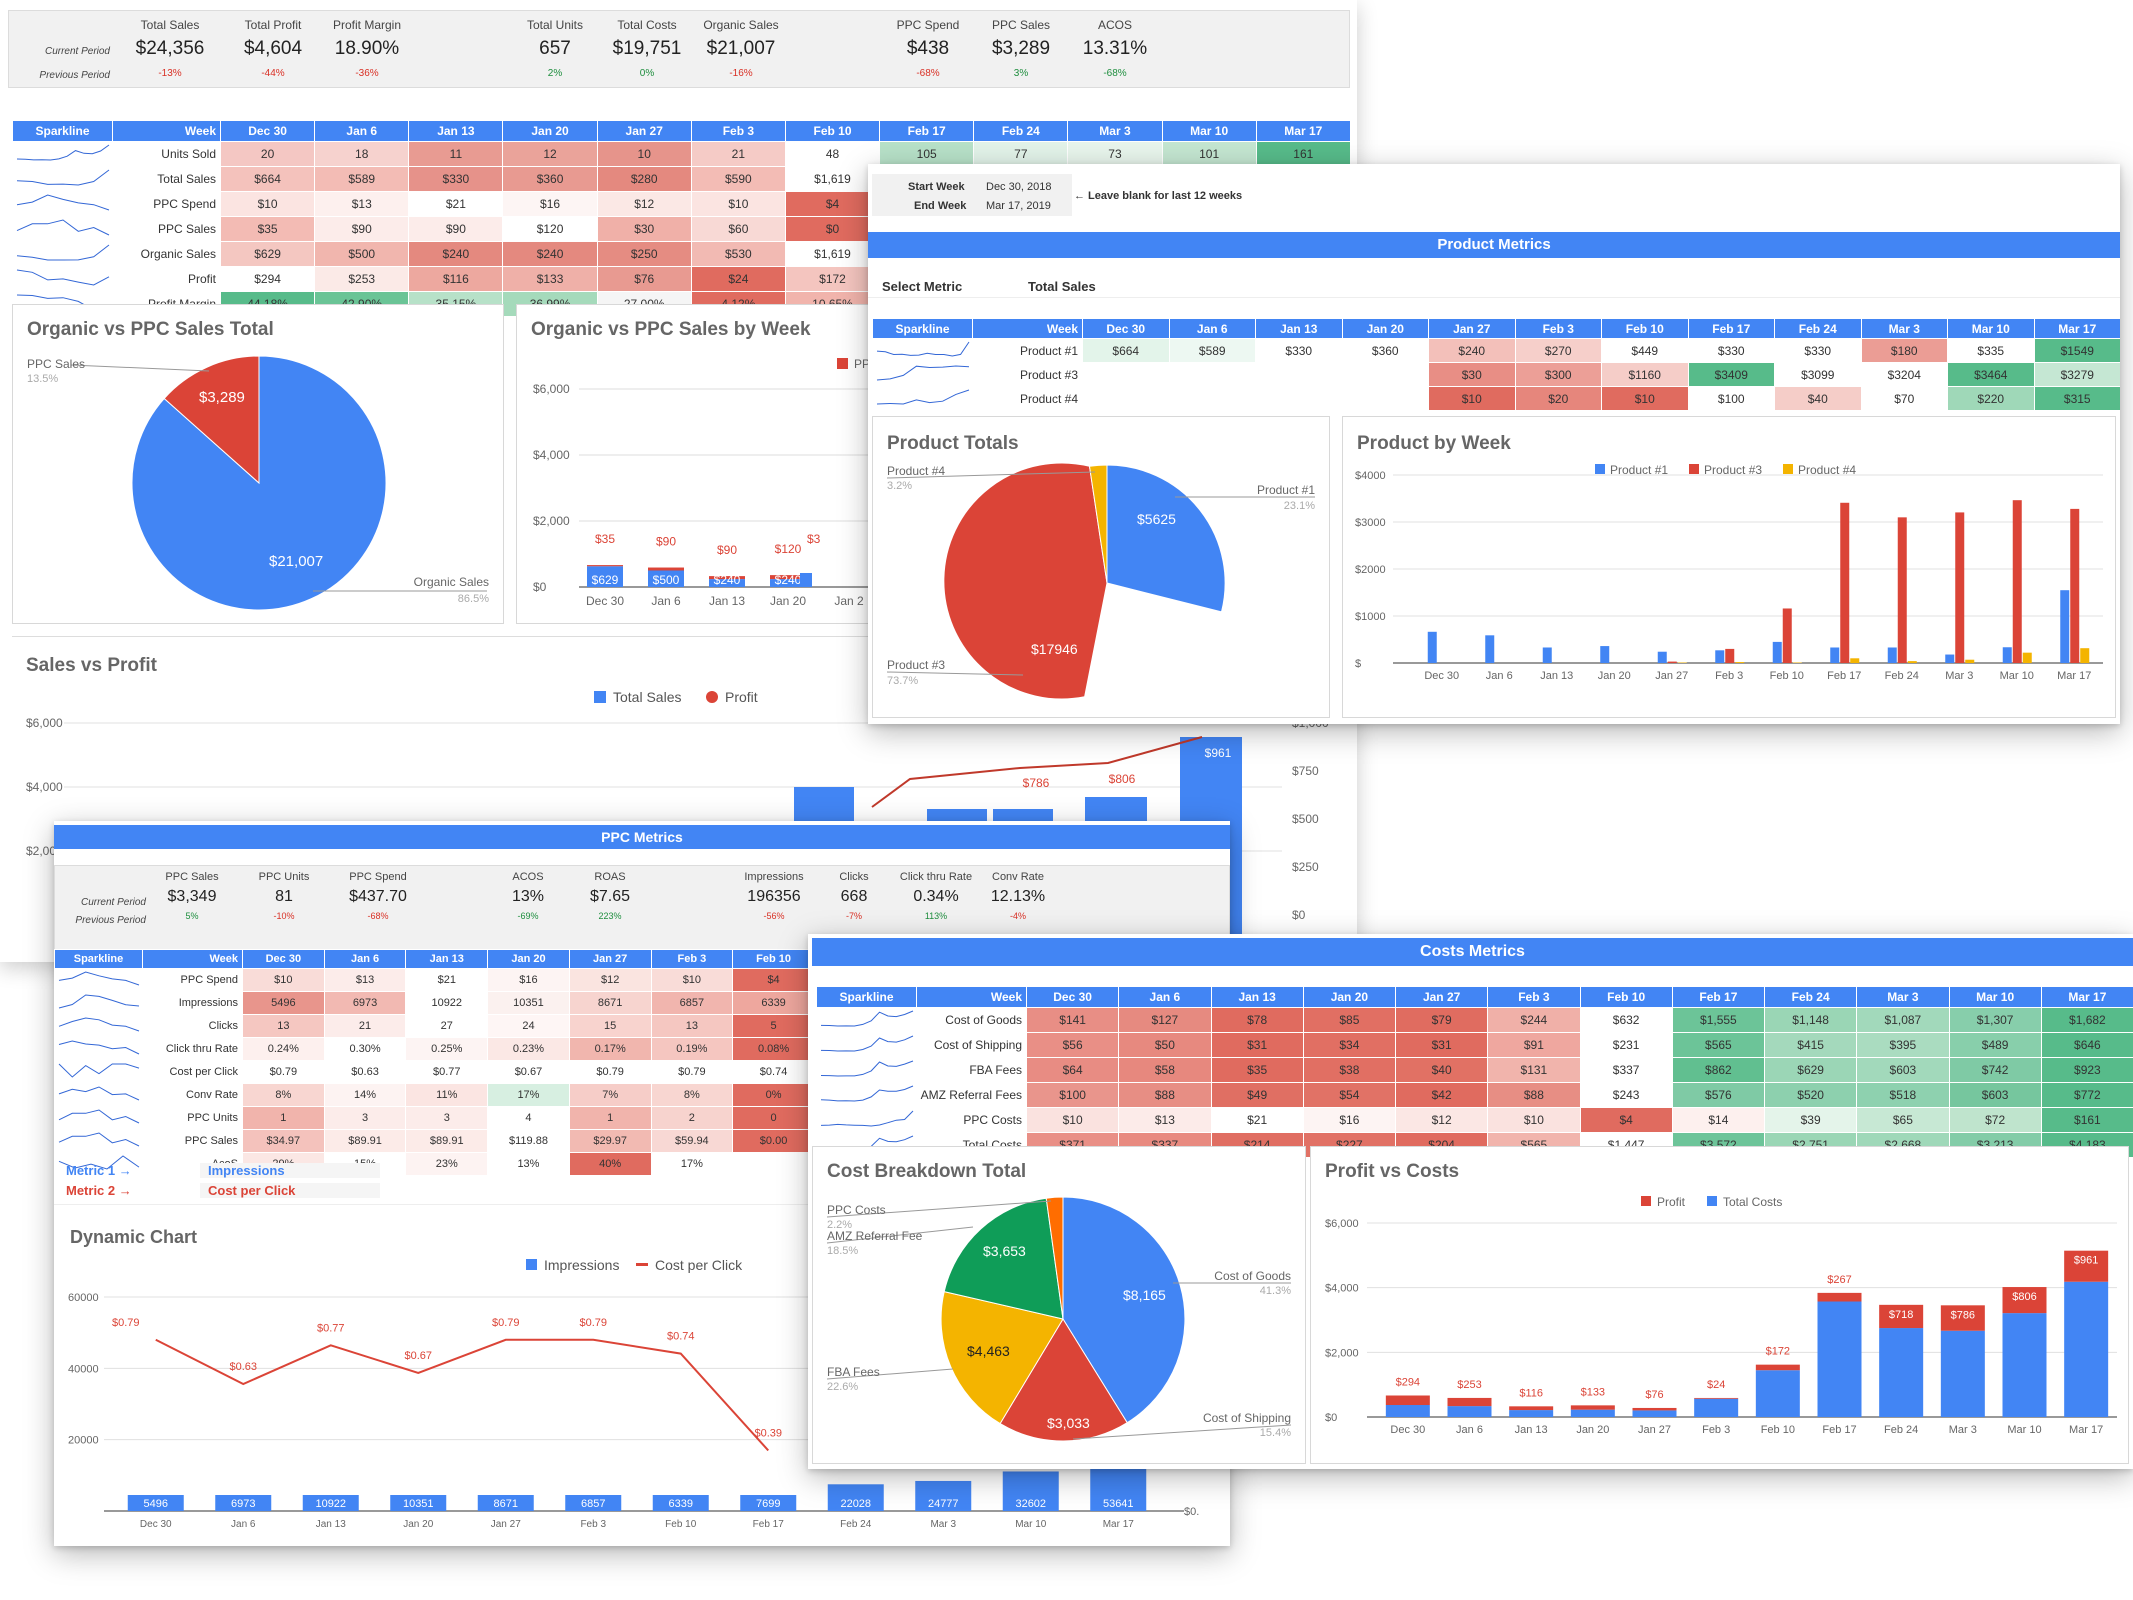  What do you see at coordinates (1349, 1095) in the screenshot?
I see `table-cell: $54` at bounding box center [1349, 1095].